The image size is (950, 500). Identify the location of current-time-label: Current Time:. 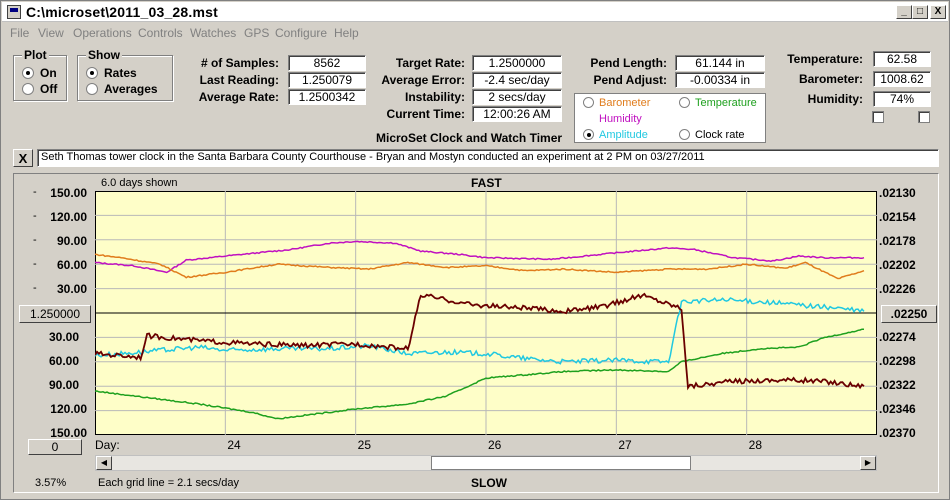
(425, 114).